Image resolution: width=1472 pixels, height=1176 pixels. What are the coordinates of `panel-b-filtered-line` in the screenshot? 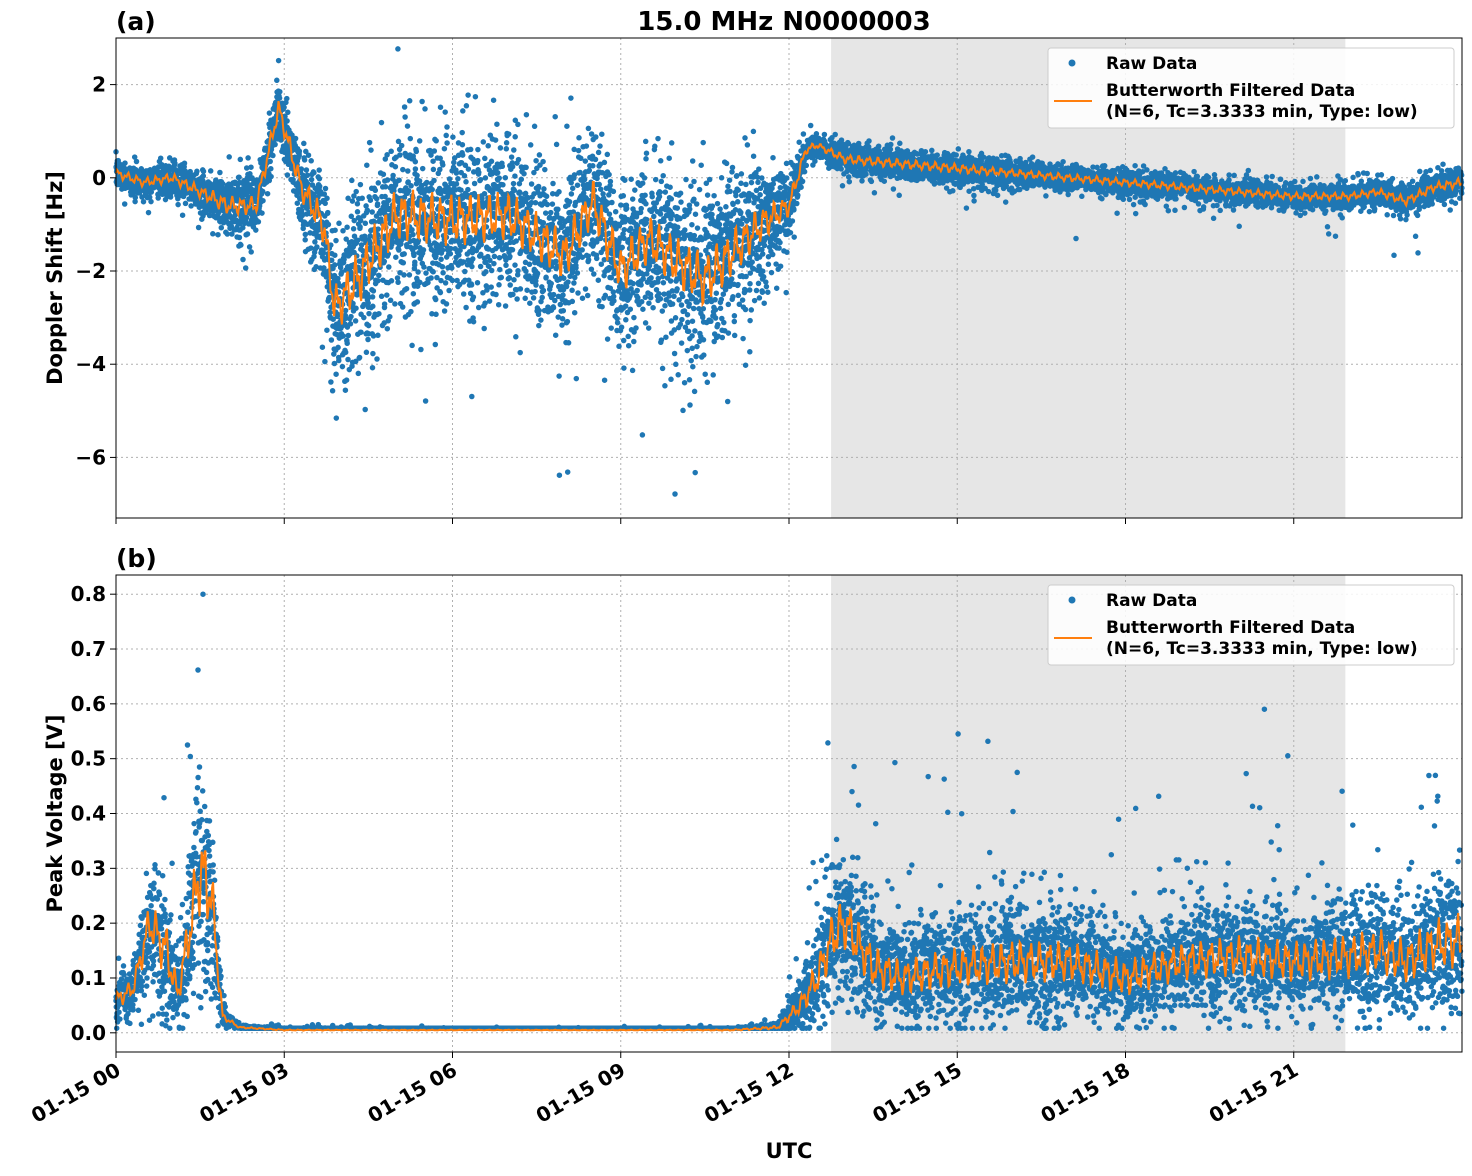 It's located at (789, 941).